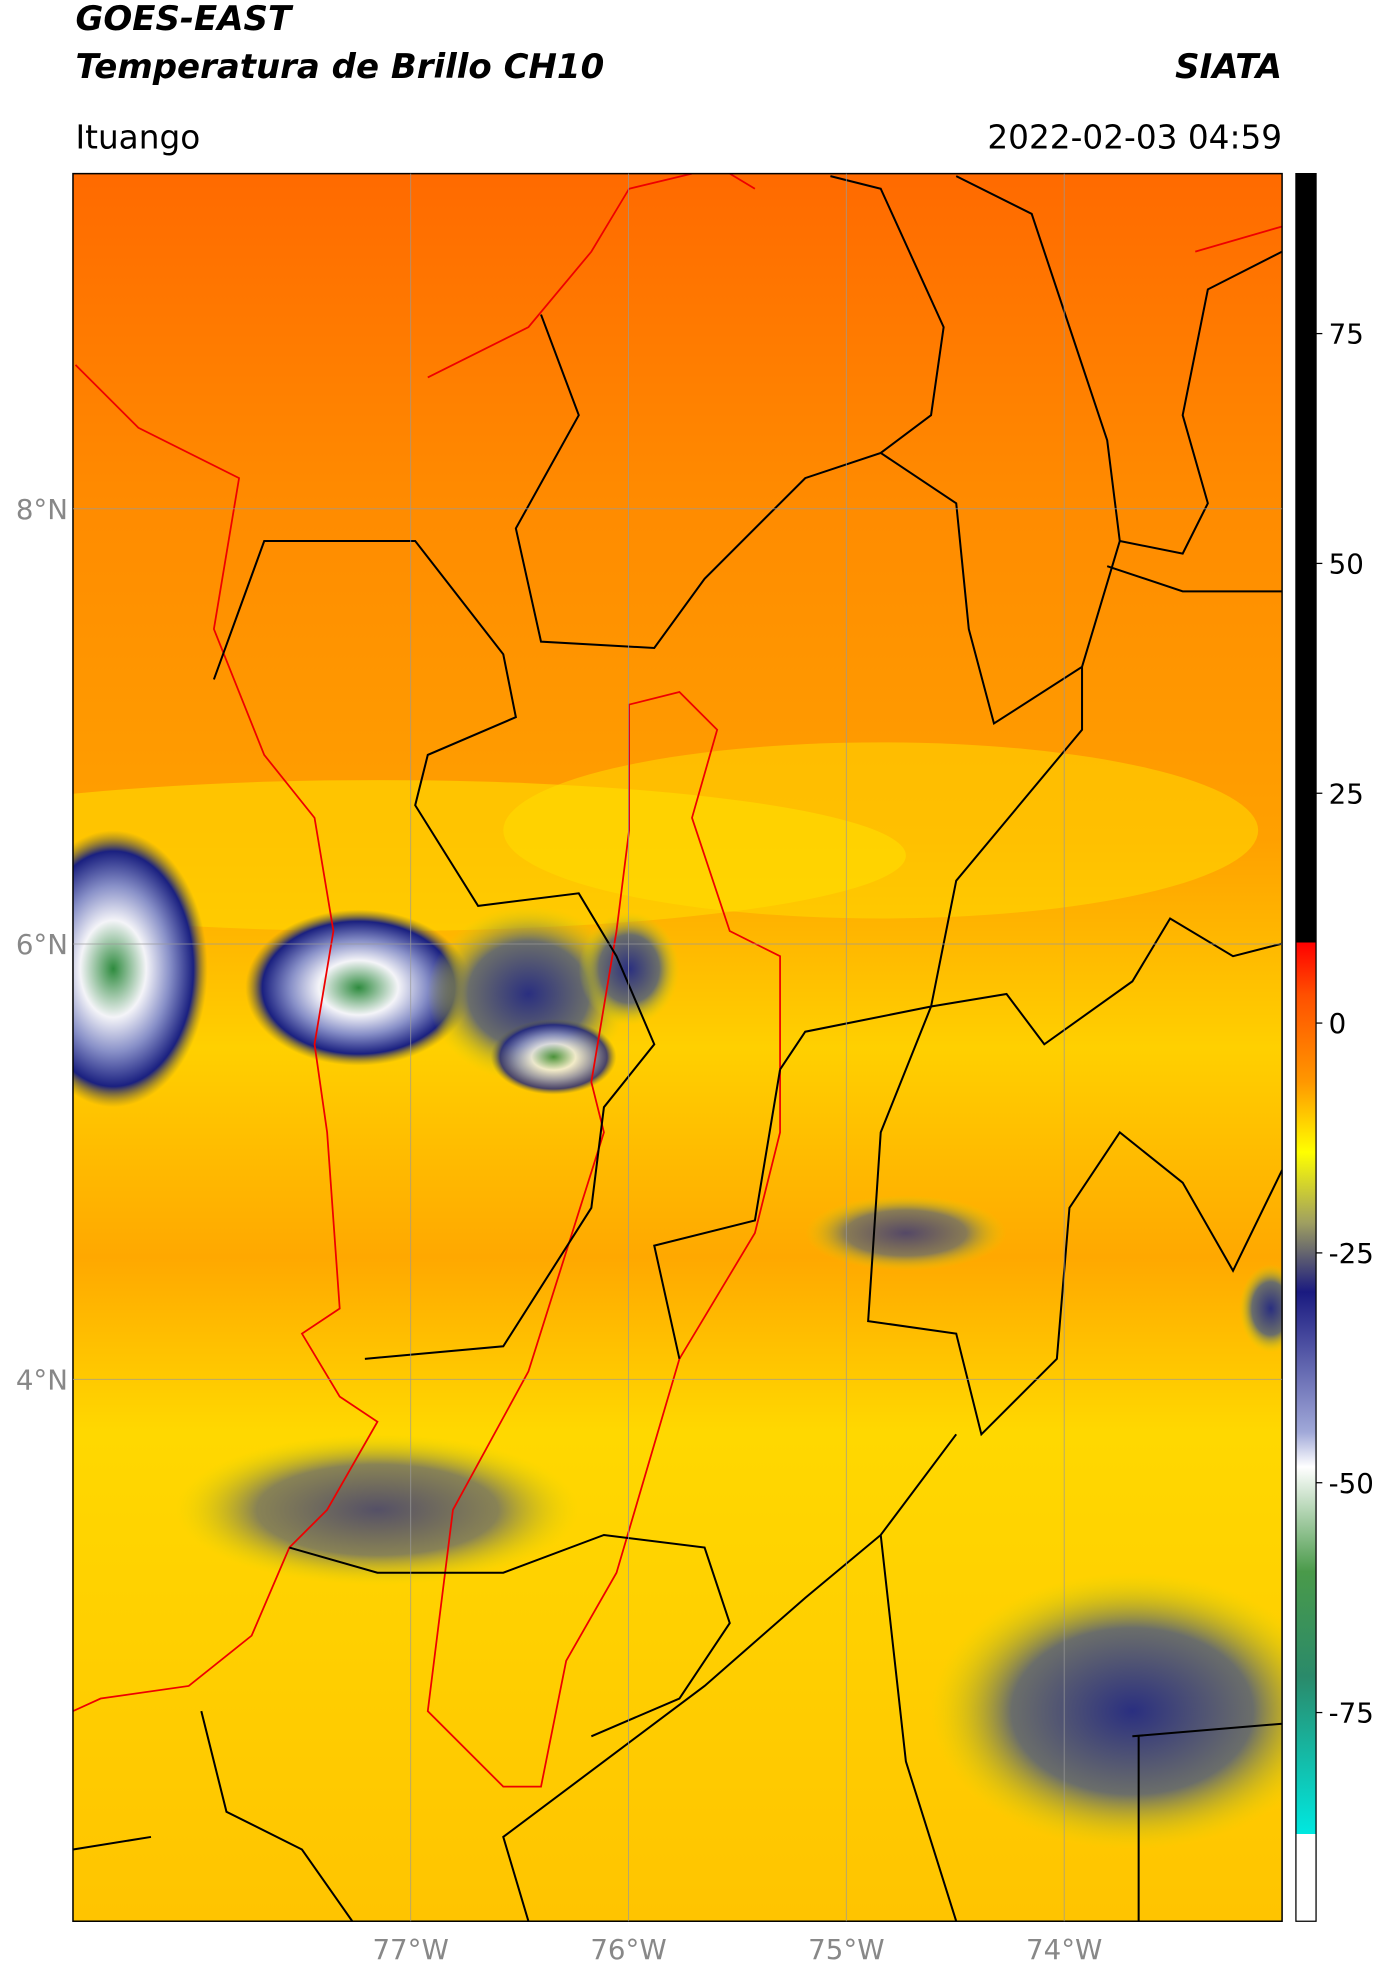 This screenshot has width=1384, height=1981. Describe the element at coordinates (1346, 334) in the screenshot. I see `colorbar-tick-label: 75` at that location.